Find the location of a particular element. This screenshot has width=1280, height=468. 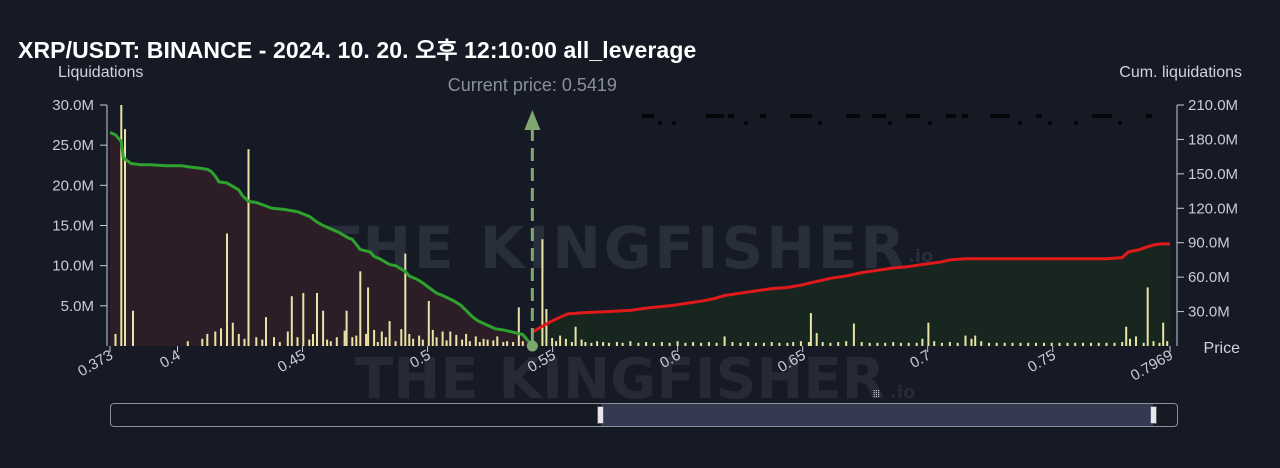

range-slider-left-handle is located at coordinates (600, 415).